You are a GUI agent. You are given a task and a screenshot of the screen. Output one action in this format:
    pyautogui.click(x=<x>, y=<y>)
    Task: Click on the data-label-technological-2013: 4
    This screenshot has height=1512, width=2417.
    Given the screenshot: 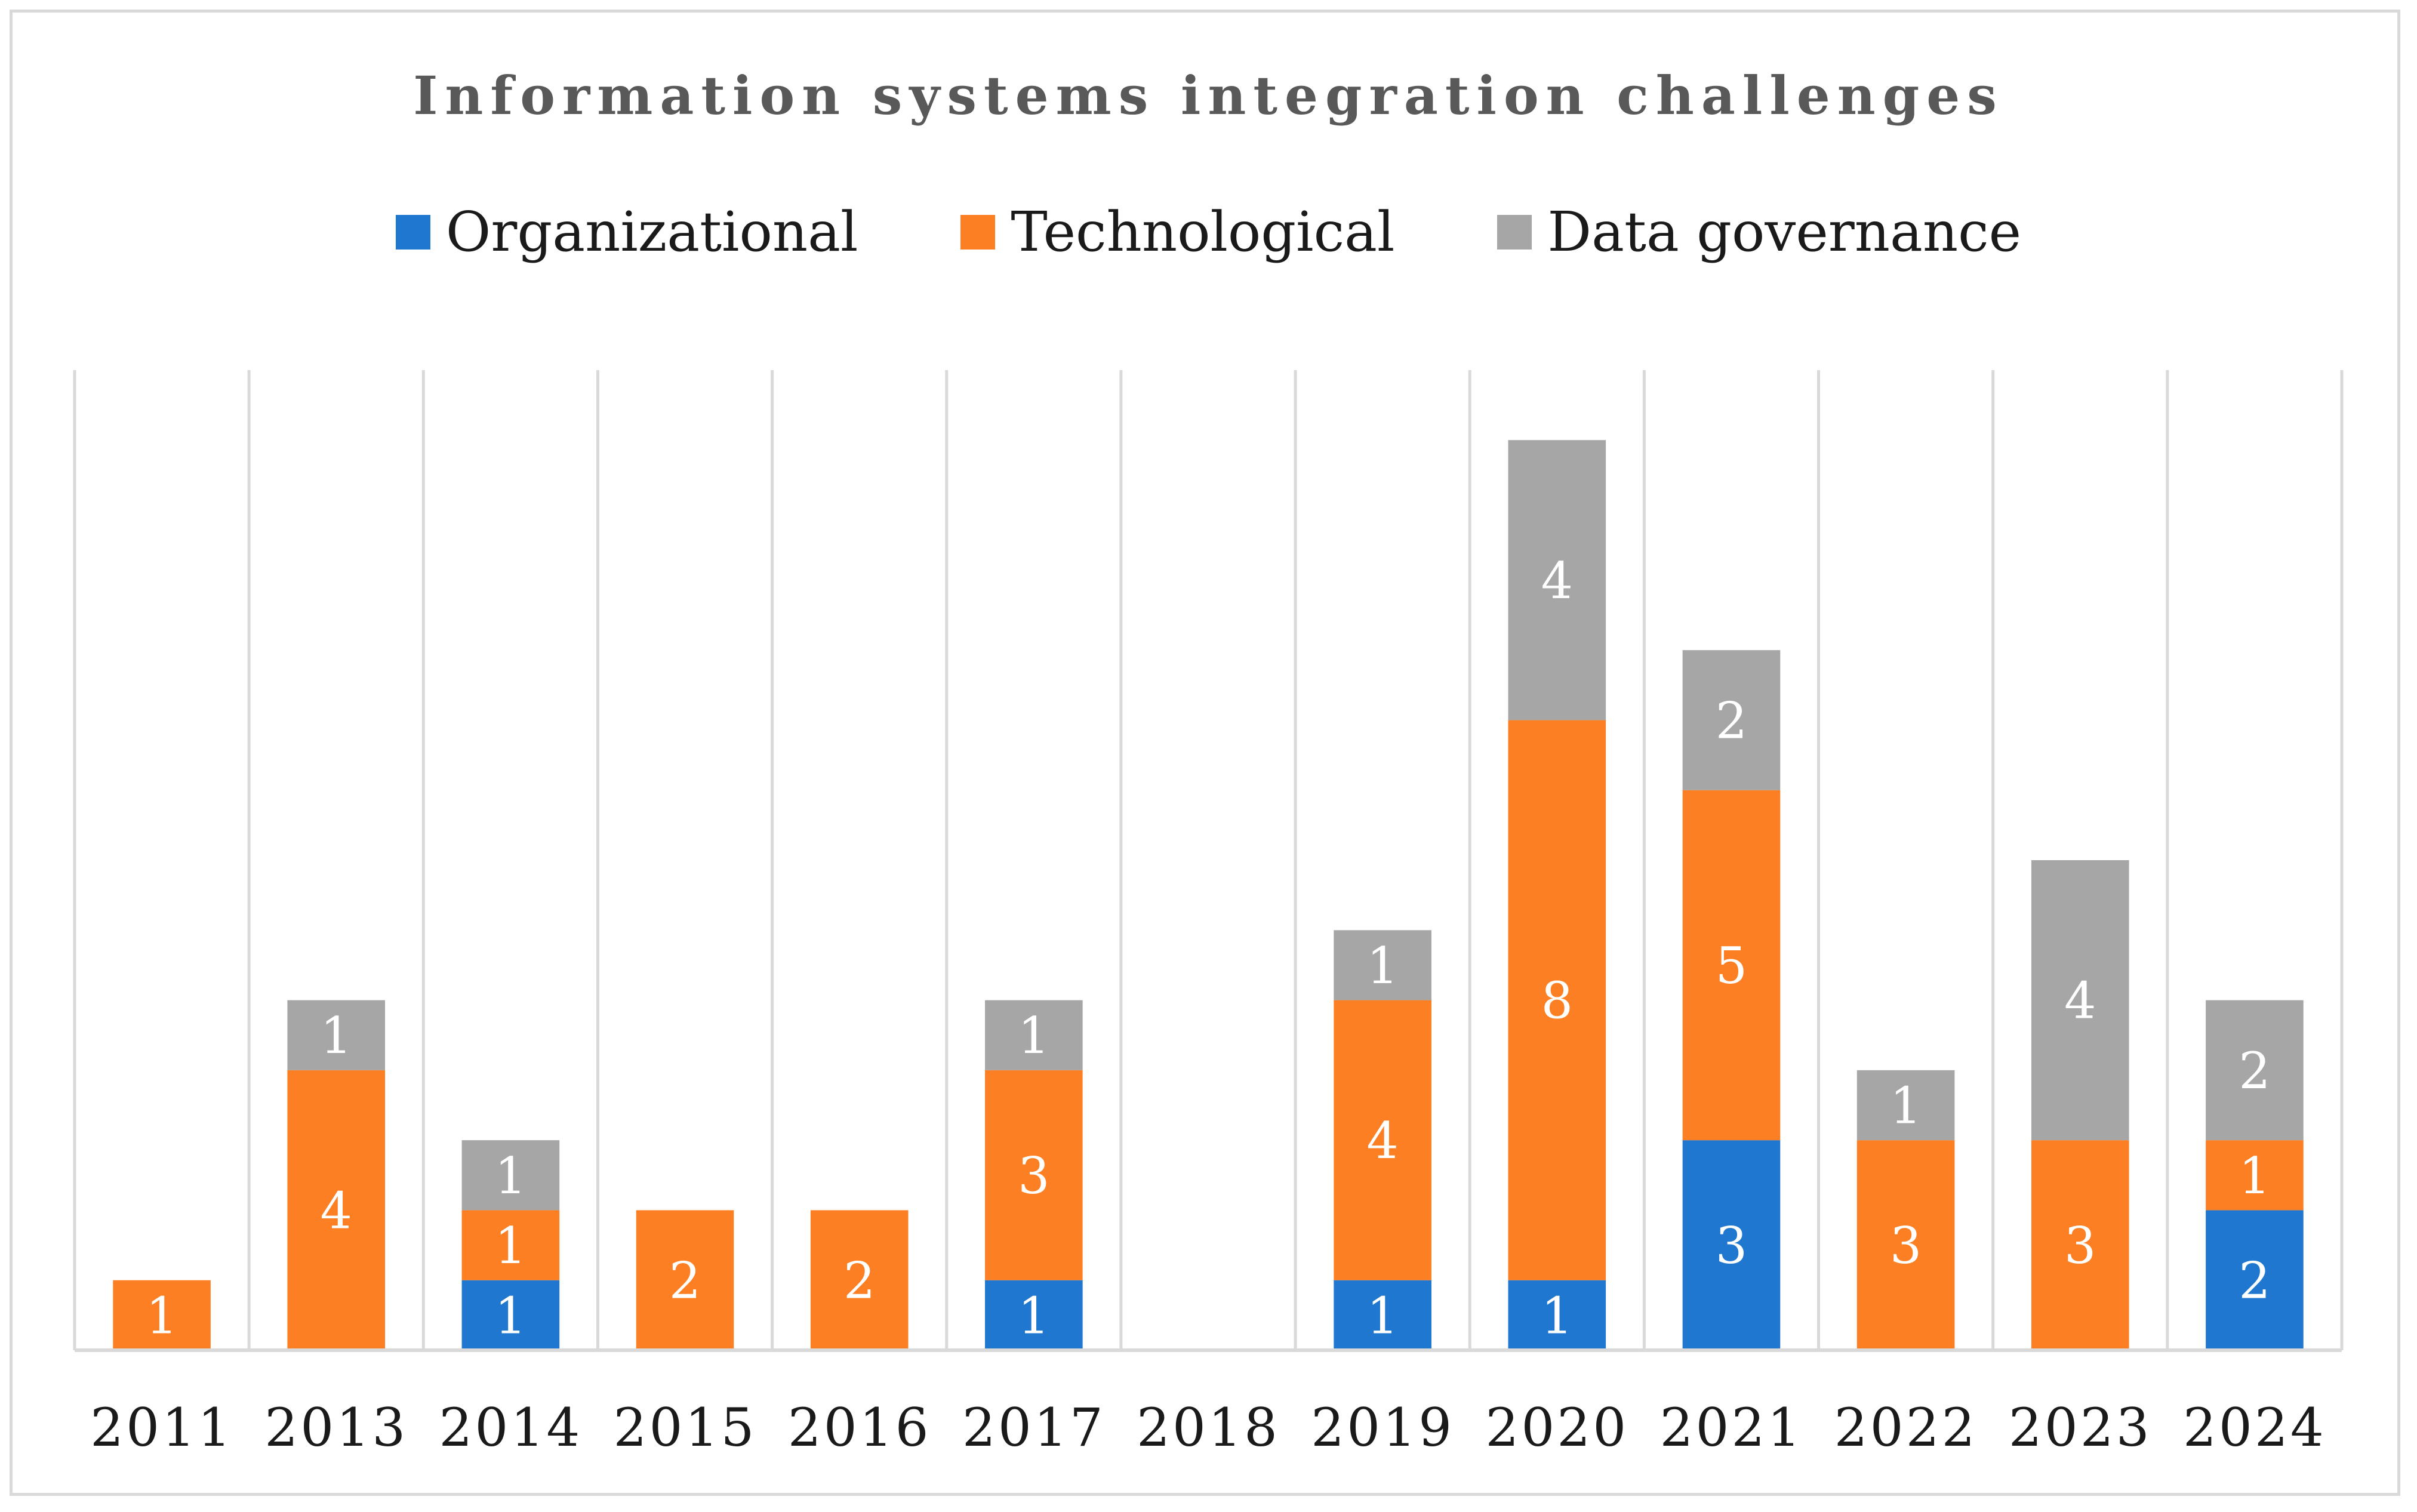 What is the action you would take?
    pyautogui.click(x=337, y=1210)
    